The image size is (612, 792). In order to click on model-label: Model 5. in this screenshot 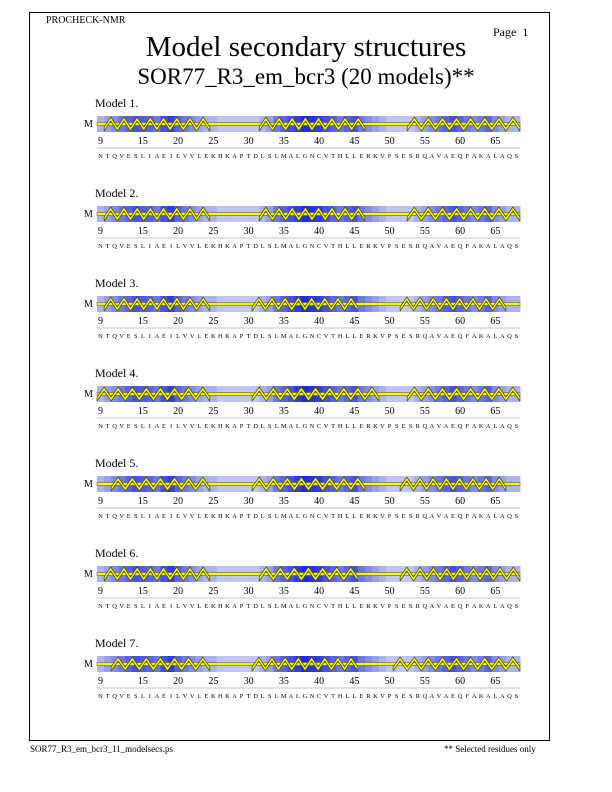, I will do `click(117, 463)`.